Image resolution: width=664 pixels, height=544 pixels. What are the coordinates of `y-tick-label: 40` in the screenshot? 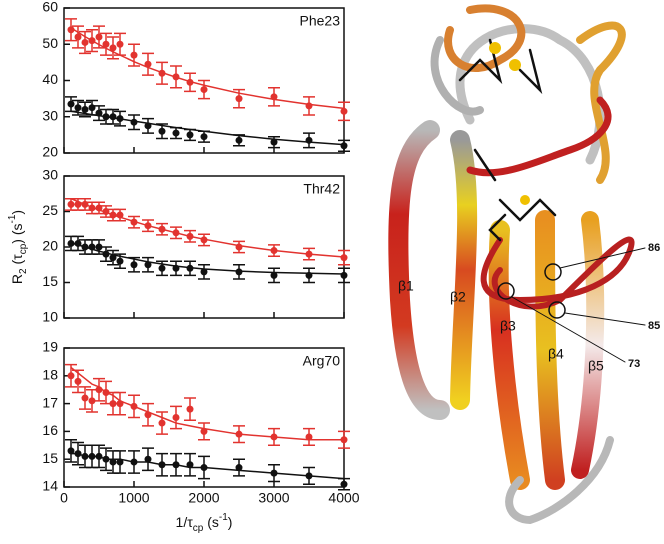 It's located at (50, 79).